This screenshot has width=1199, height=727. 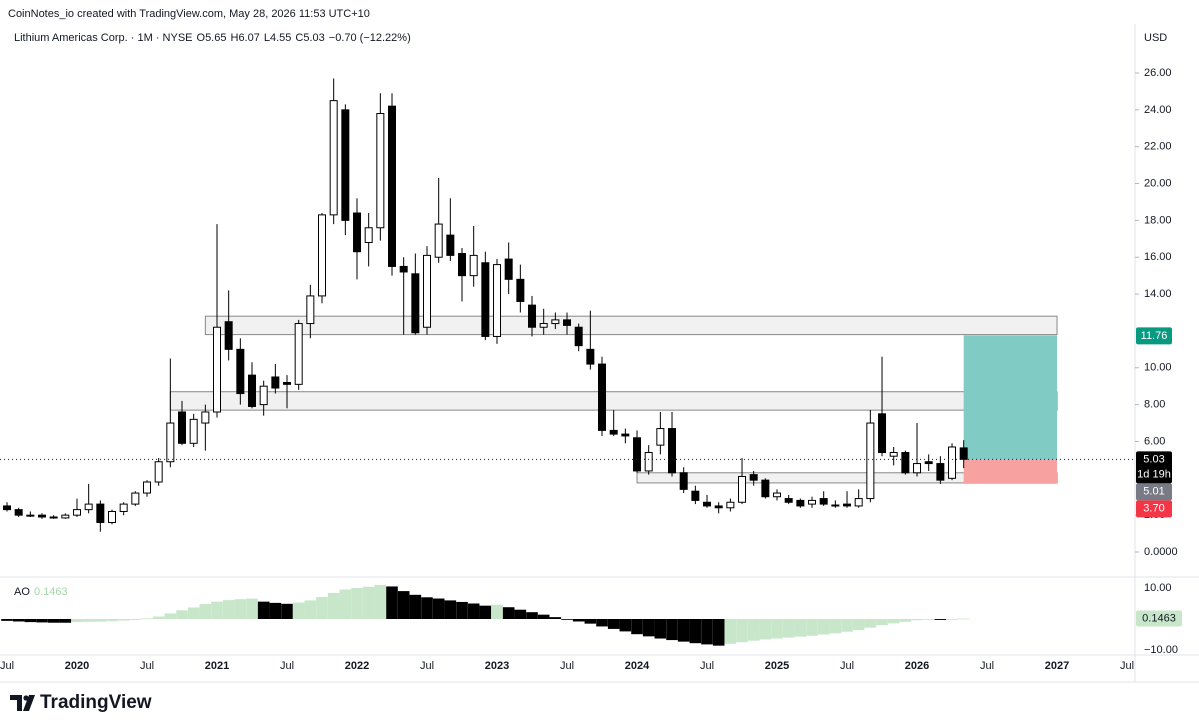 I want to click on ao-legend-value: 0.1463, so click(x=51, y=592).